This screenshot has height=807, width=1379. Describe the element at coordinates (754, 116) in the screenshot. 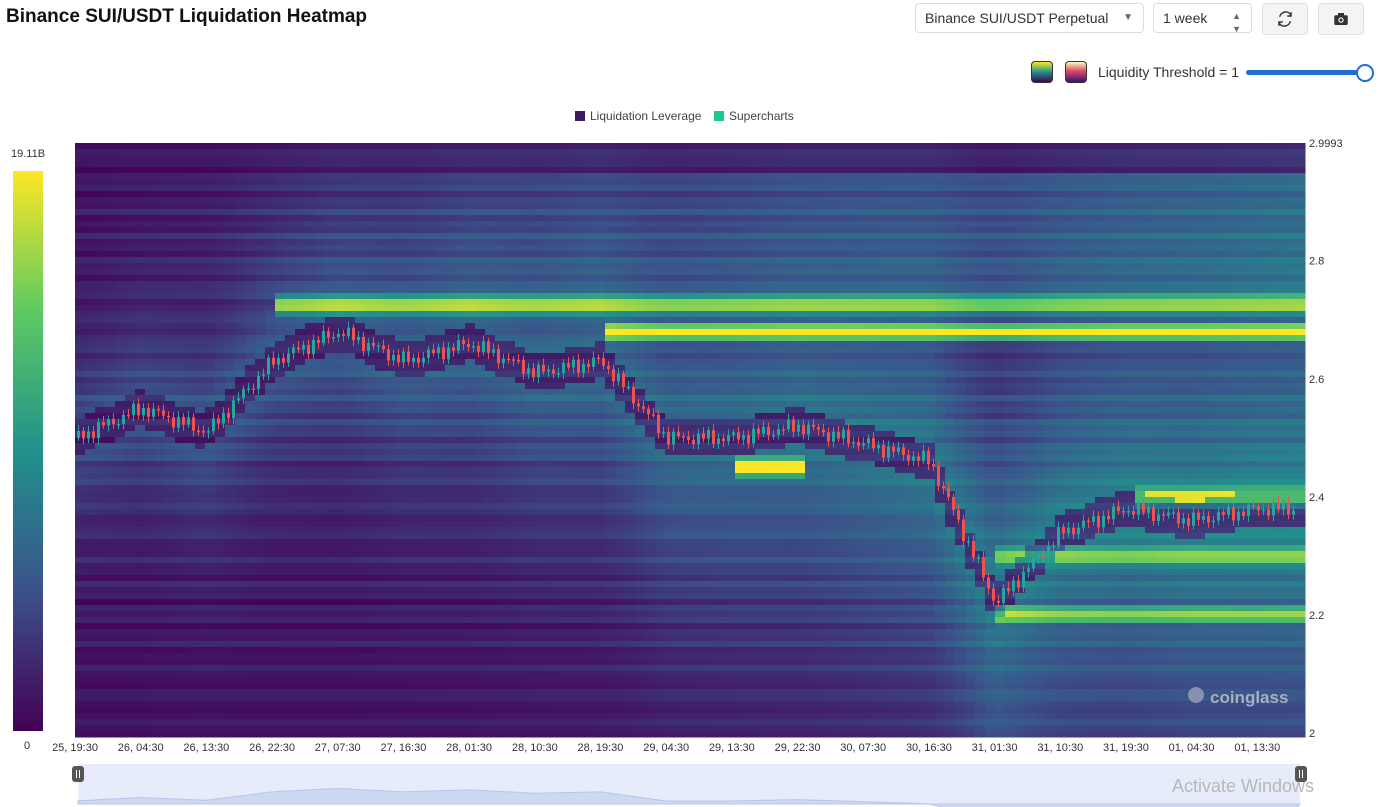

I see `legend-item-supercharts: Supercharts` at that location.